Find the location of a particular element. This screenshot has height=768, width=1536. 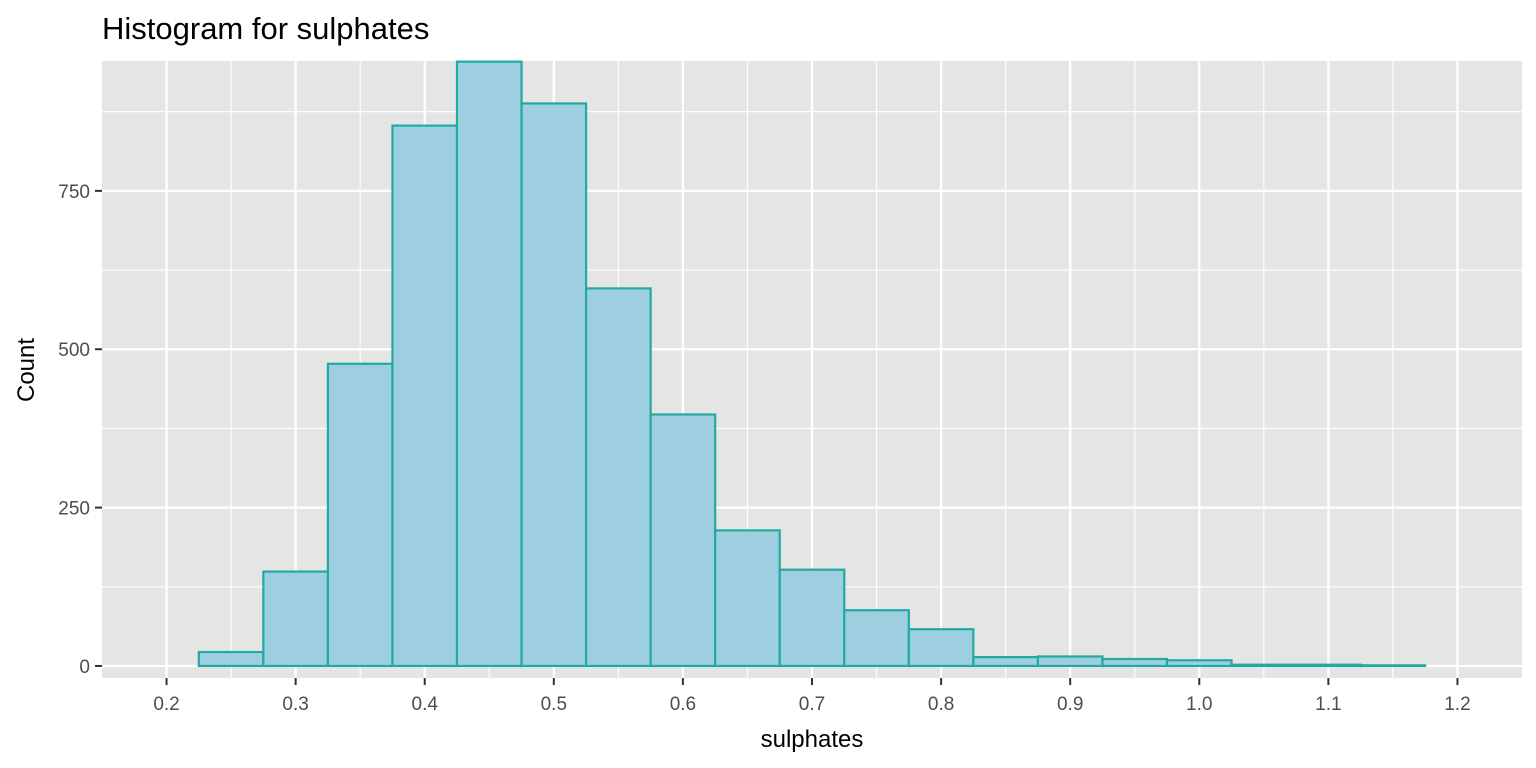

x-tick-label: 0.6 is located at coordinates (683, 704).